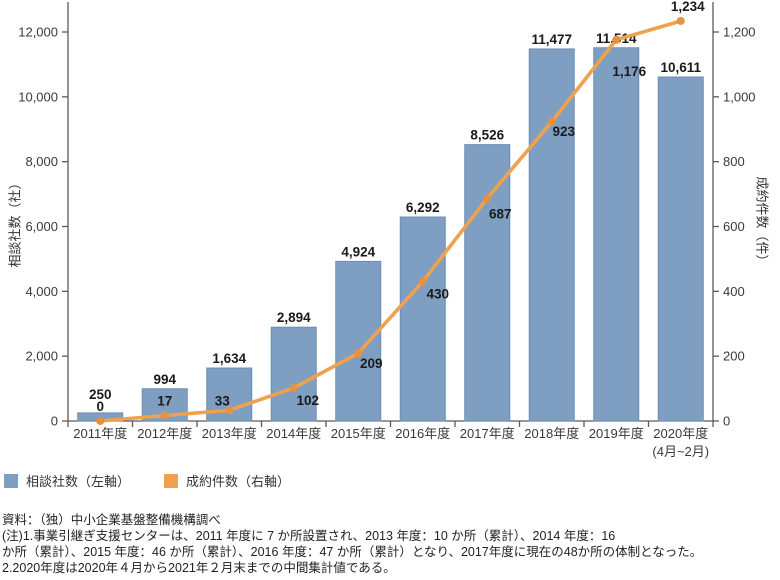  What do you see at coordinates (164, 379) in the screenshot?
I see `bar-value-label: 994` at bounding box center [164, 379].